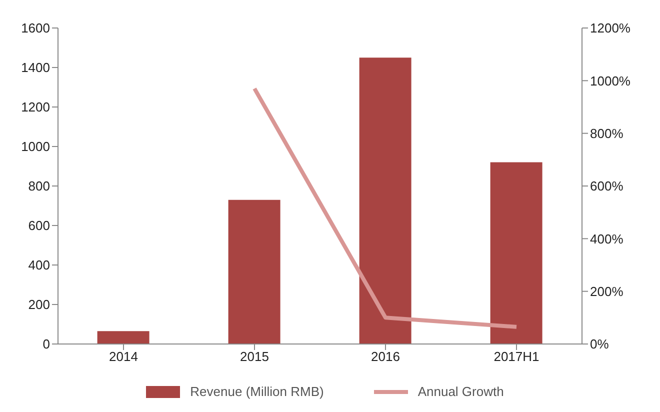  I want to click on legend-label: Revenue (Million RMB), so click(257, 391).